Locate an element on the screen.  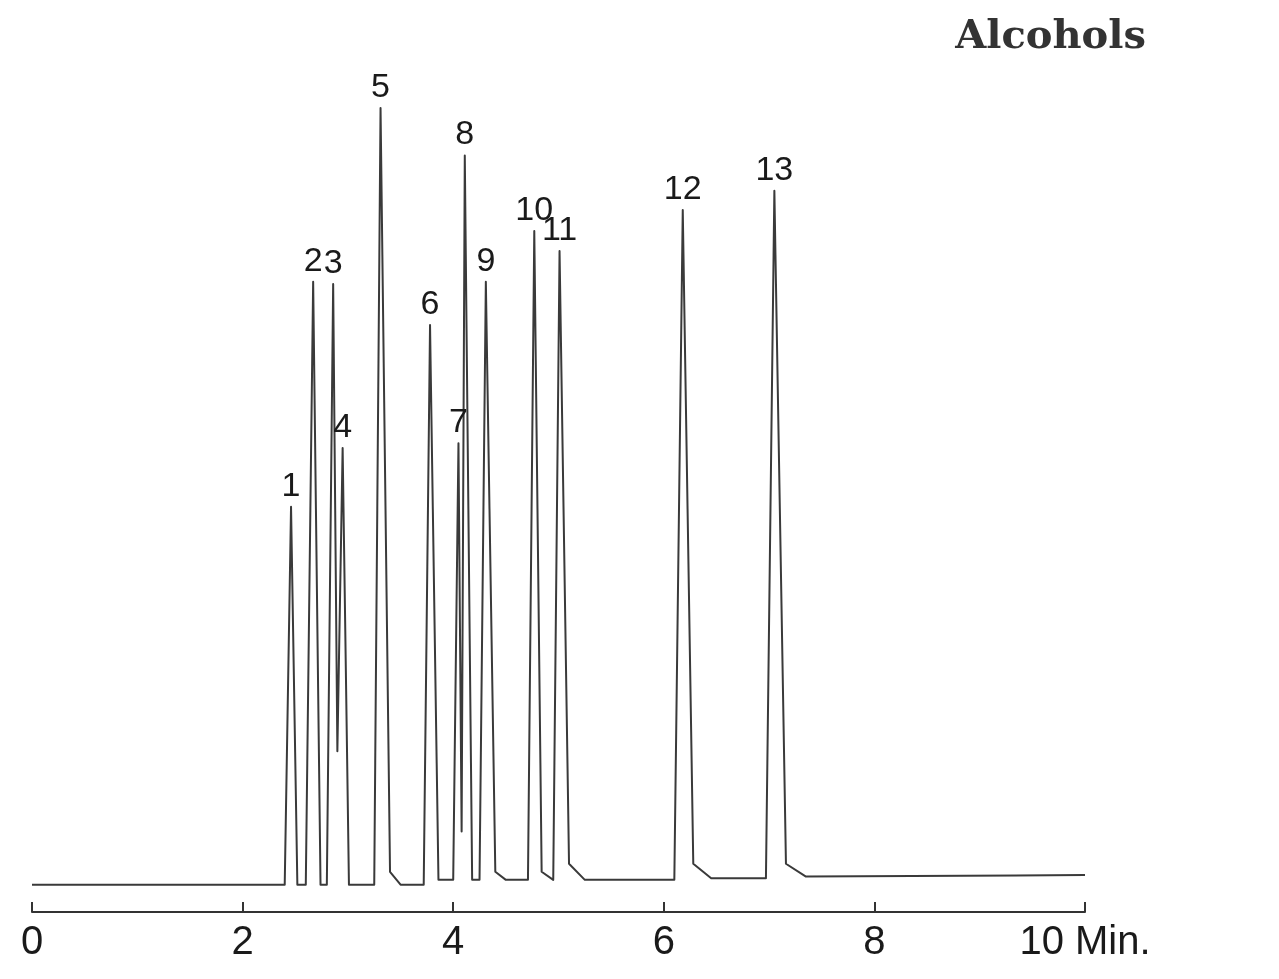
annotation: 1 is located at coordinates (291, 483).